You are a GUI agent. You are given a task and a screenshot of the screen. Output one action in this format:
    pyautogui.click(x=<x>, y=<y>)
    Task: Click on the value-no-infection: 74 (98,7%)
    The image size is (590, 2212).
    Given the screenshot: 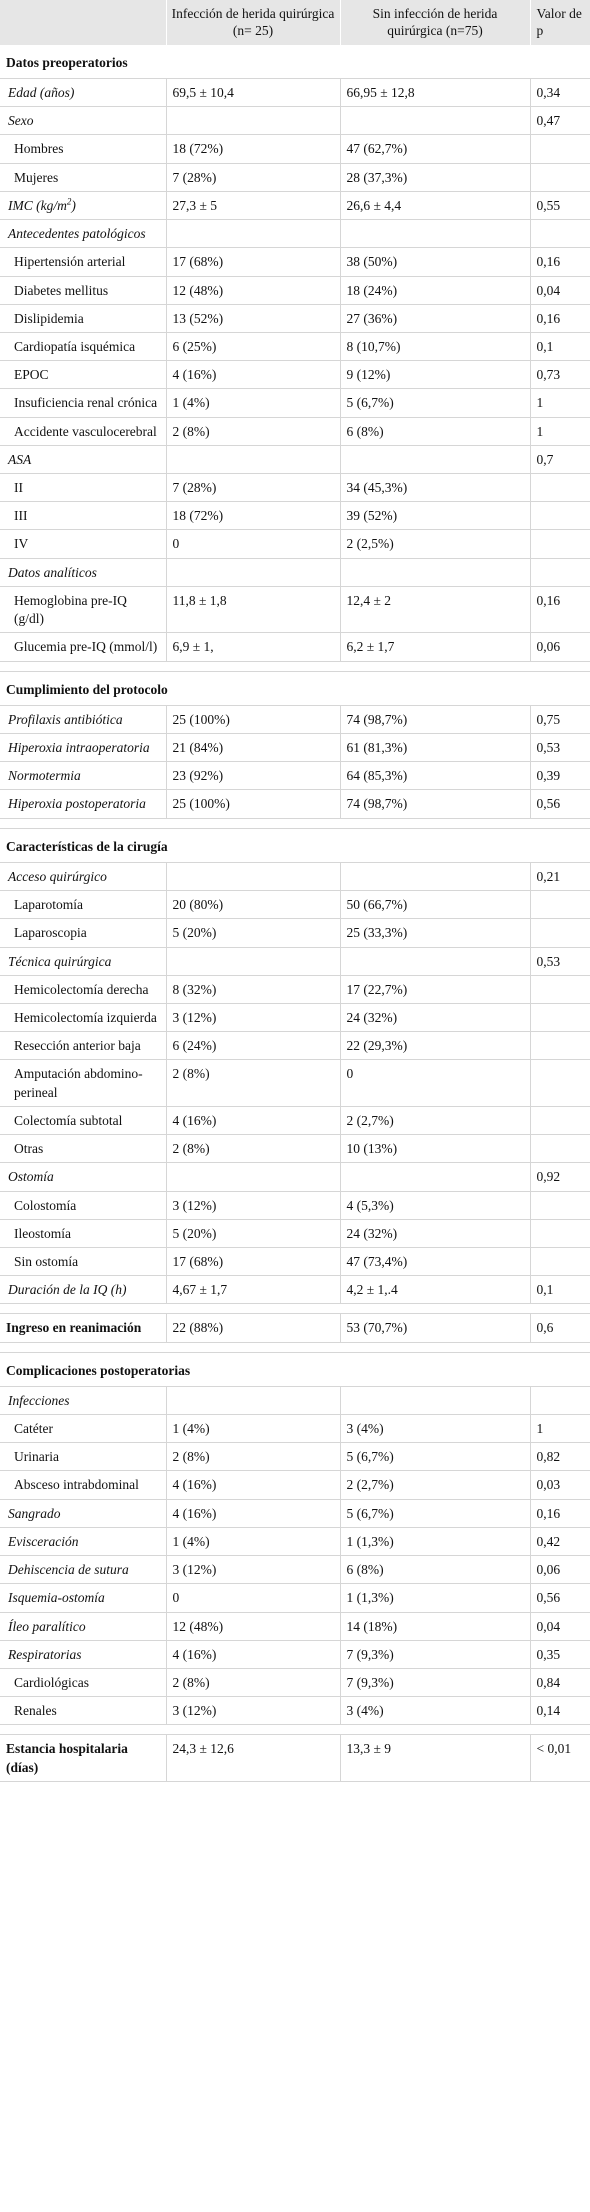 What is the action you would take?
    pyautogui.click(x=434, y=804)
    